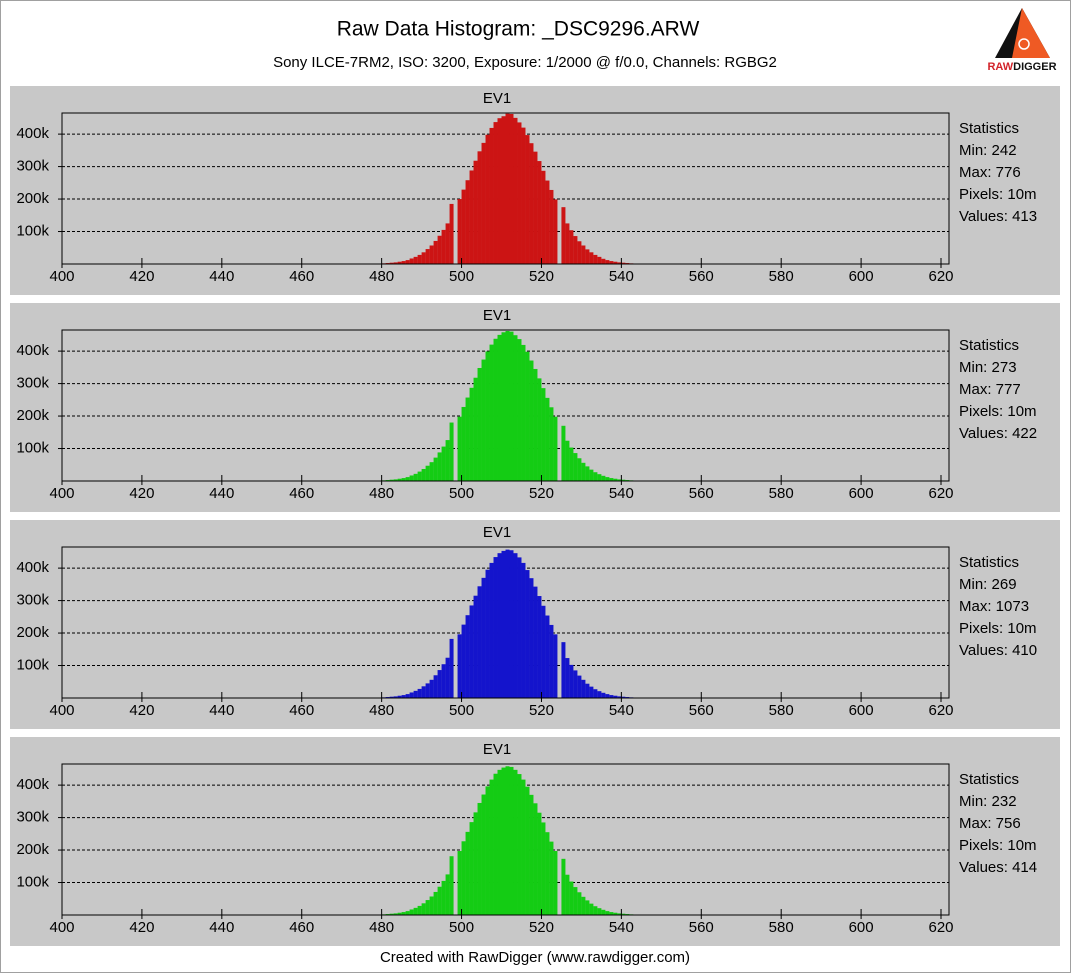 The image size is (1071, 973). Describe the element at coordinates (141, 493) in the screenshot. I see `x-tick-label: 420` at that location.